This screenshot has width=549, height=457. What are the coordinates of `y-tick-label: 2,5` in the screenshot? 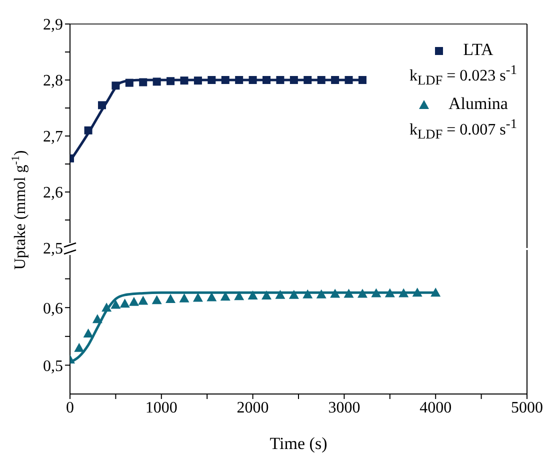 It's located at (53, 249).